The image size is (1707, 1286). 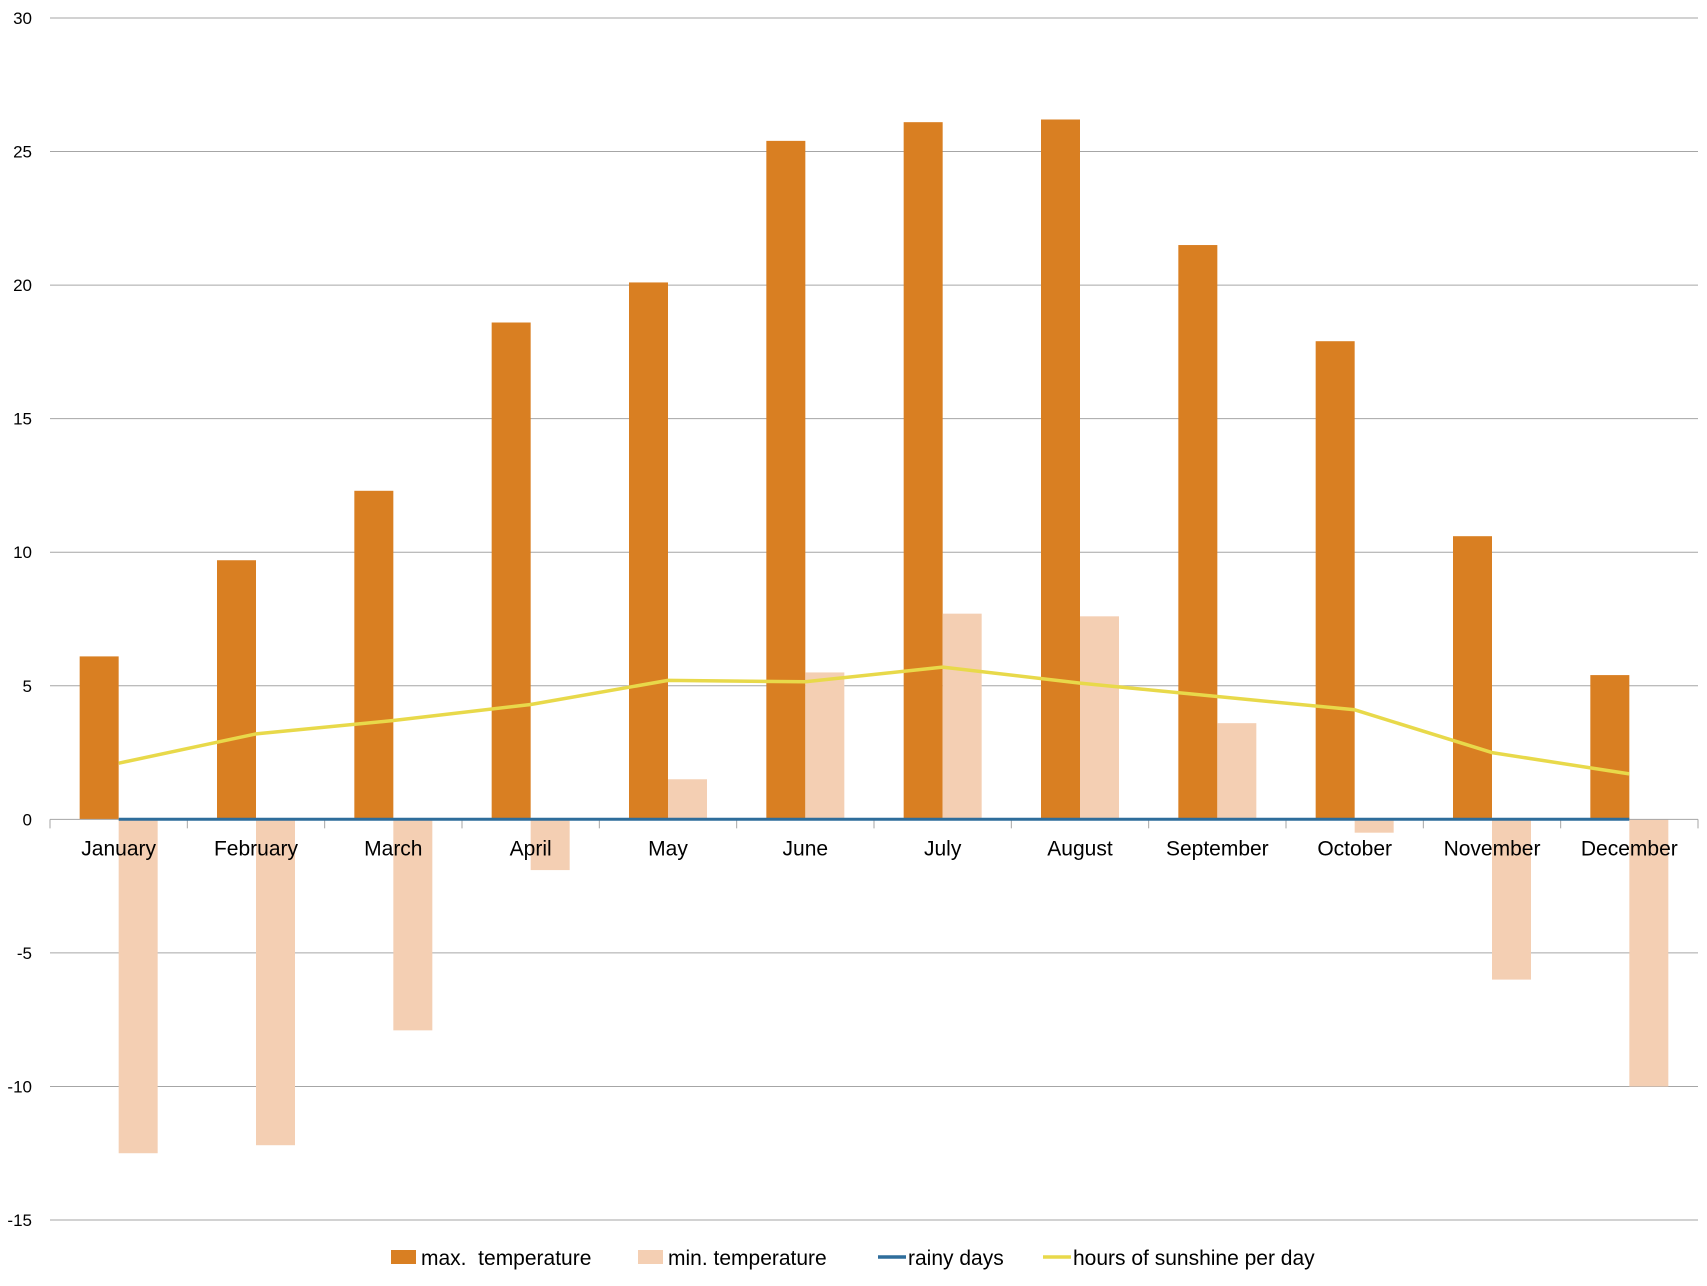 I want to click on x-tick-label: May, so click(x=668, y=848).